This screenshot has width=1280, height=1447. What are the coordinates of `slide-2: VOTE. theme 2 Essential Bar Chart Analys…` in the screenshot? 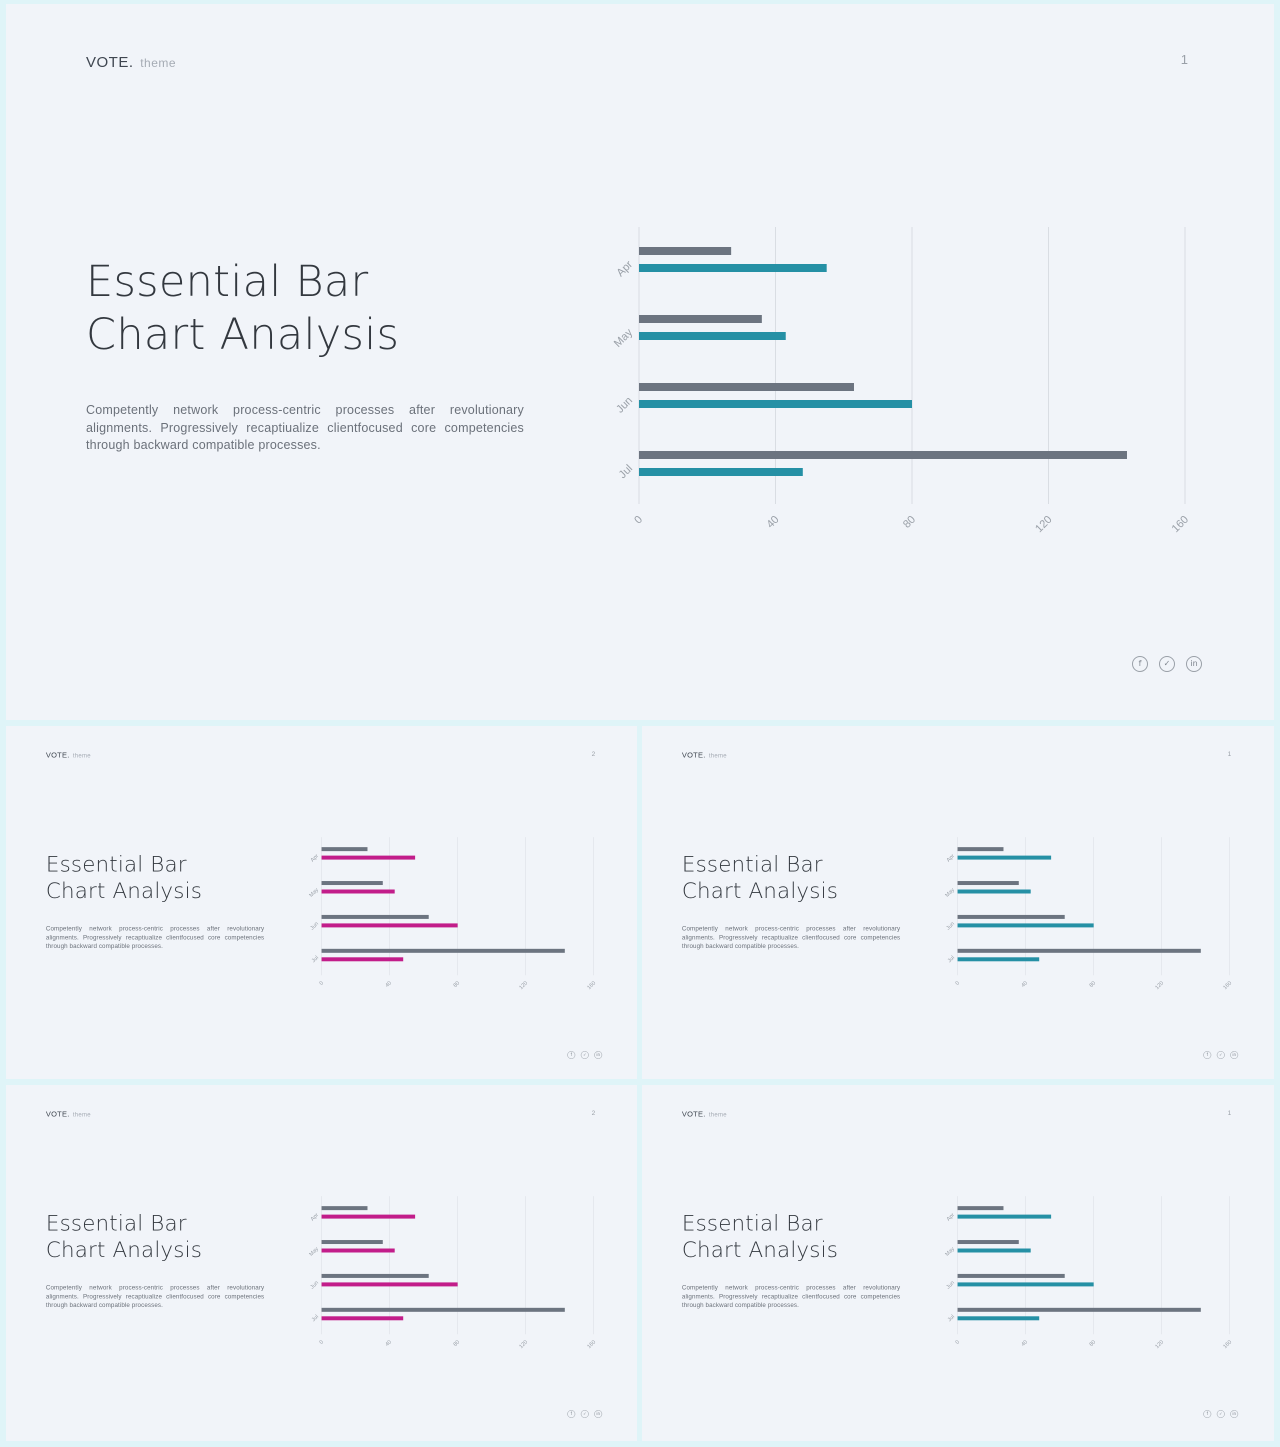 It's located at (321, 902).